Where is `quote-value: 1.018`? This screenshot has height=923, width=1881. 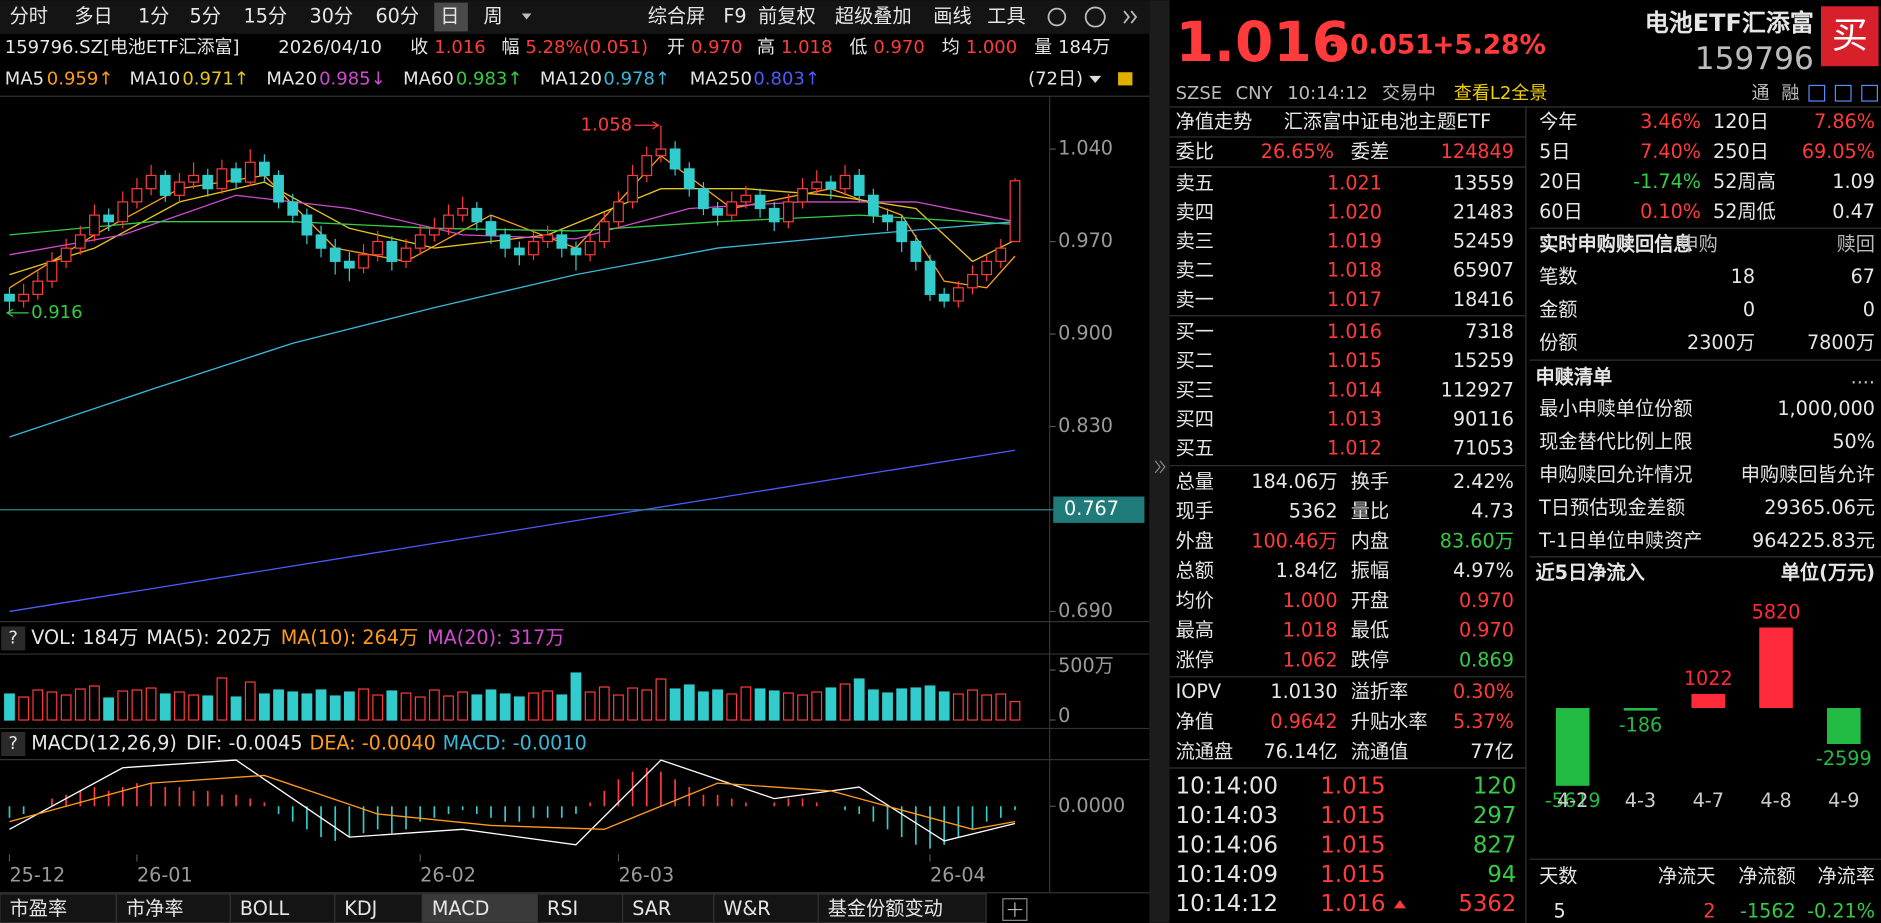
quote-value: 1.018 is located at coordinates (807, 47).